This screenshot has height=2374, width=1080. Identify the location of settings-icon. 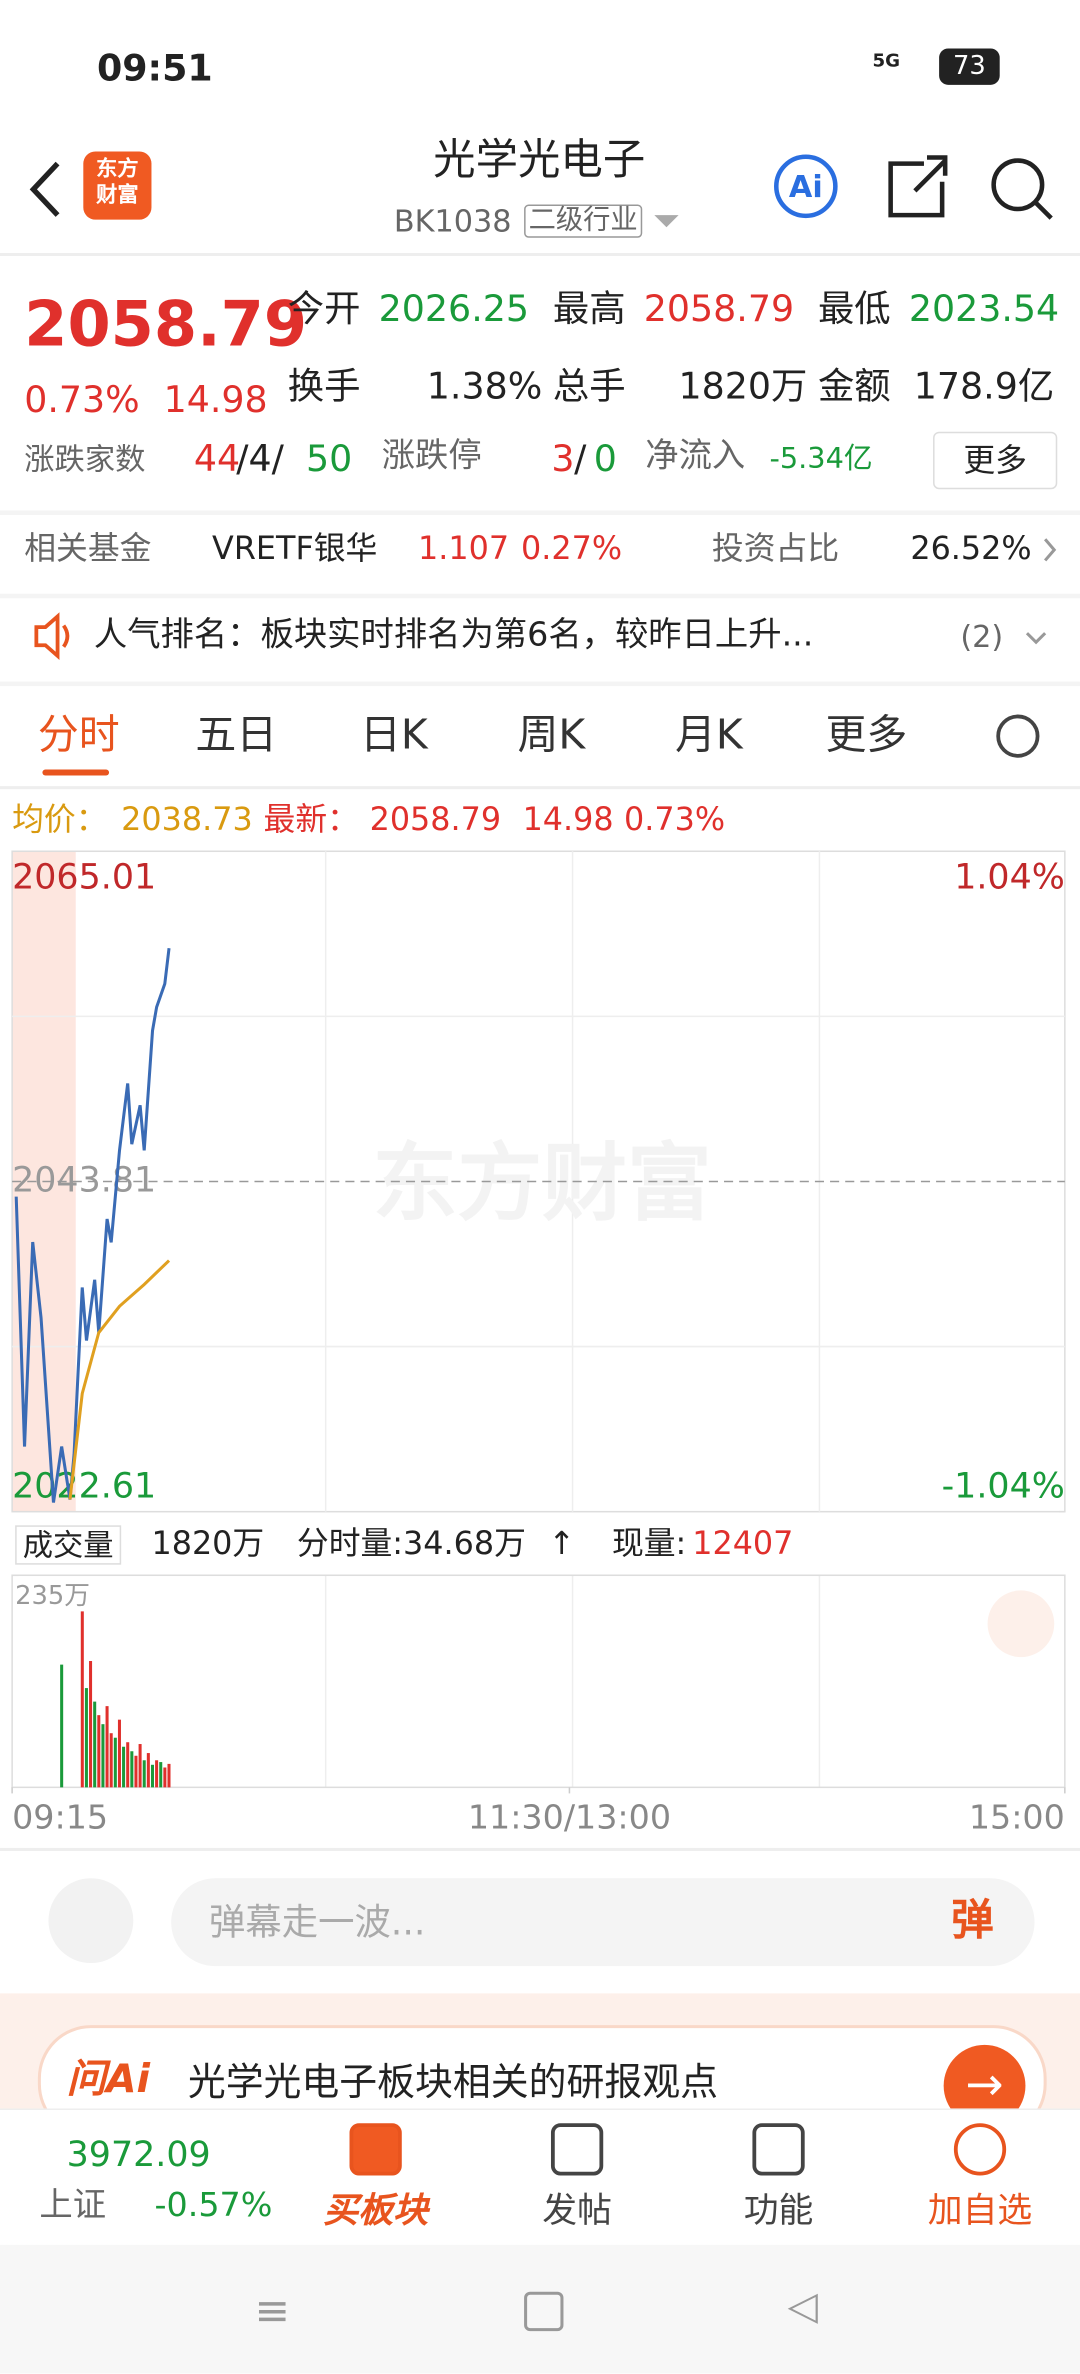
(1018, 736).